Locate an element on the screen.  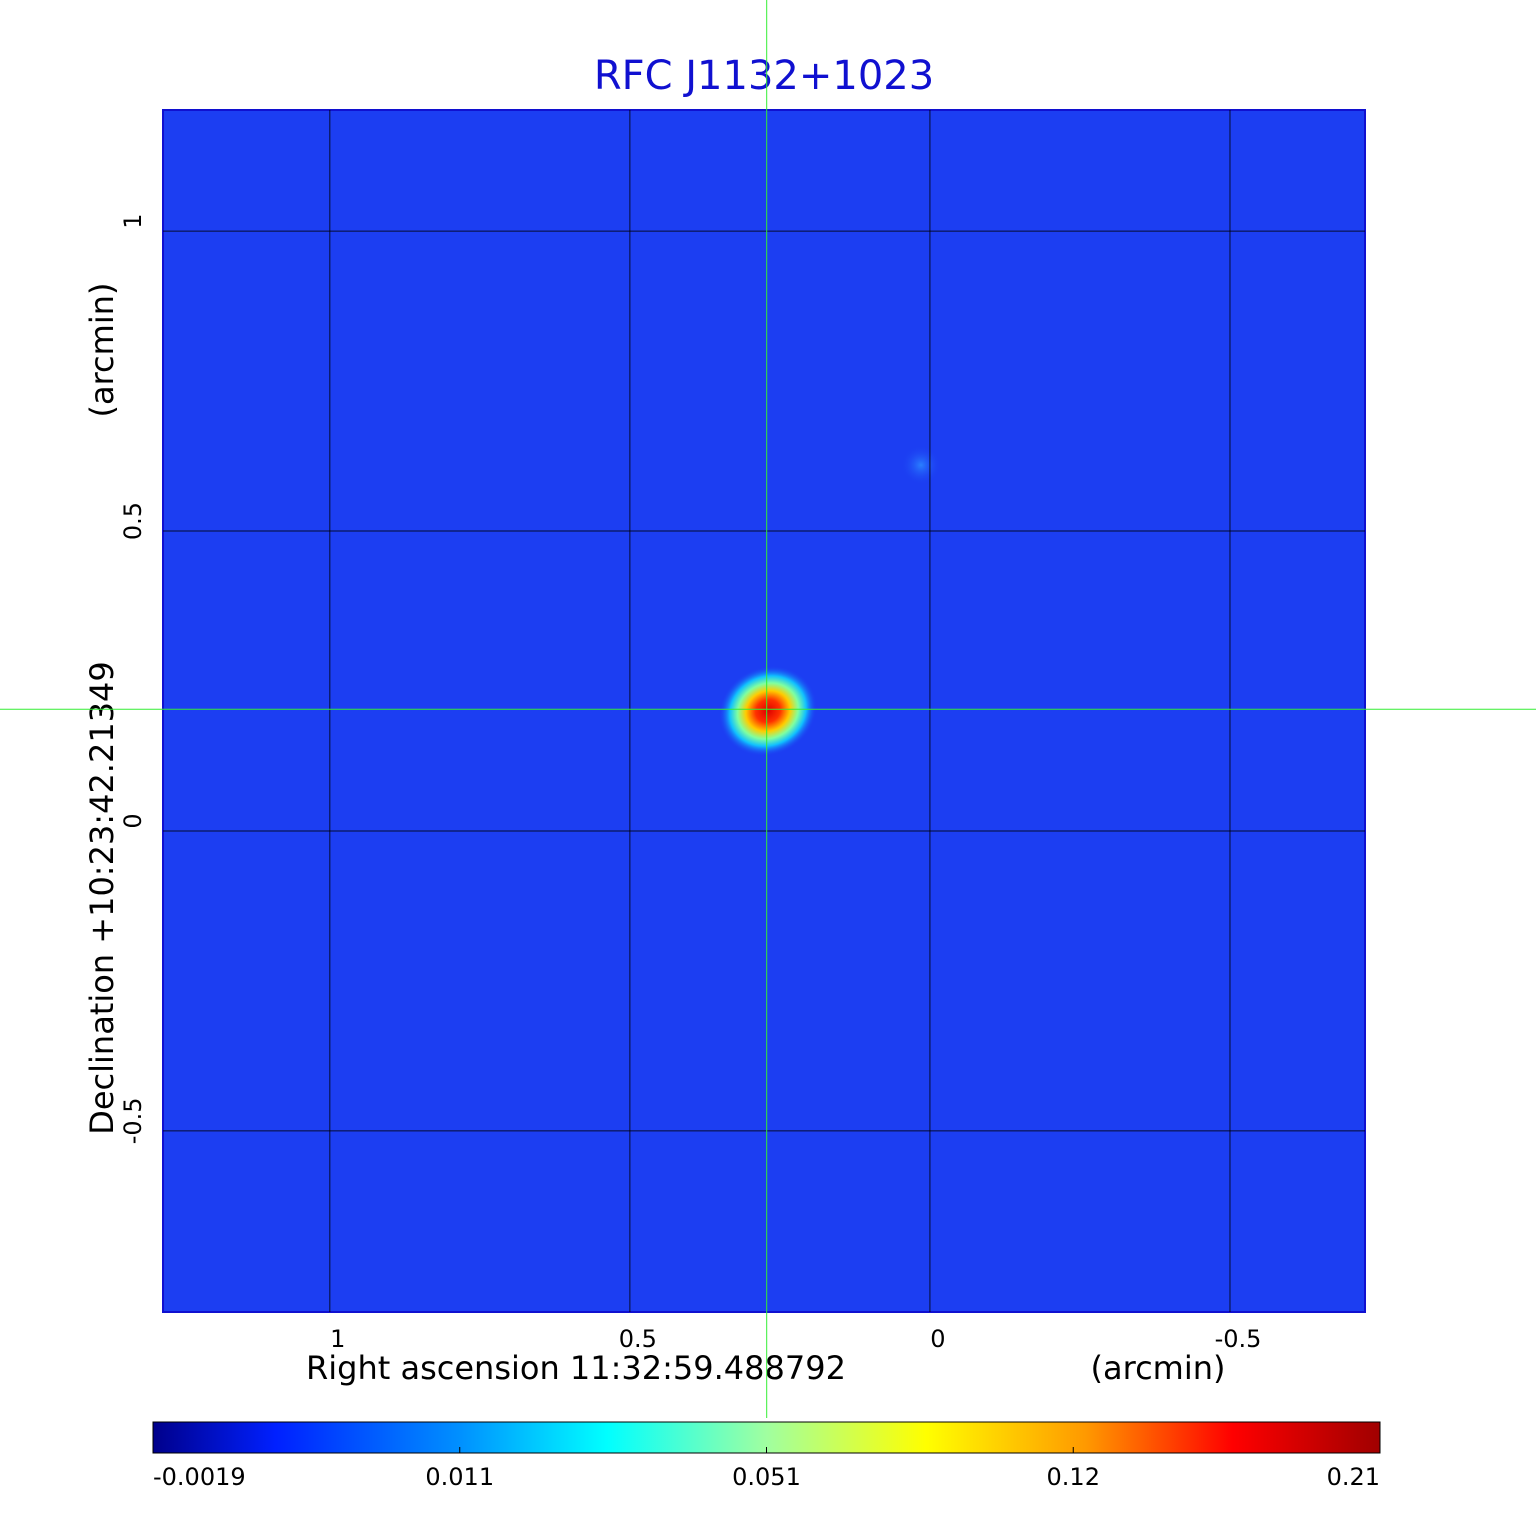
x-tick-label: -0.5 is located at coordinates (1238, 1339).